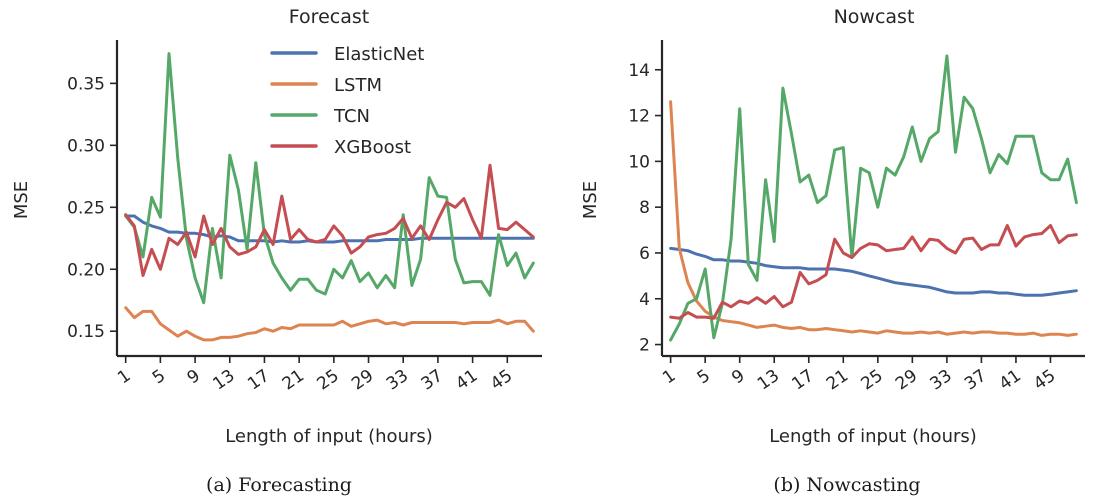 The width and height of the screenshot is (1105, 502). Describe the element at coordinates (871, 380) in the screenshot. I see `nowcast-x-tick-label: 25` at that location.